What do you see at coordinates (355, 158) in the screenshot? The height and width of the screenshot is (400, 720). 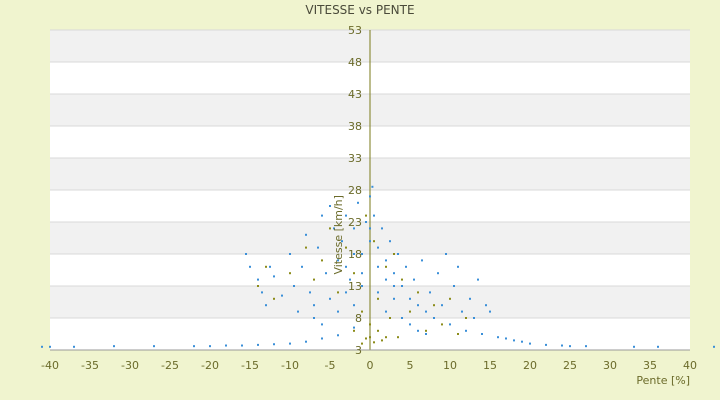 I see `y-tick-label: 33` at bounding box center [355, 158].